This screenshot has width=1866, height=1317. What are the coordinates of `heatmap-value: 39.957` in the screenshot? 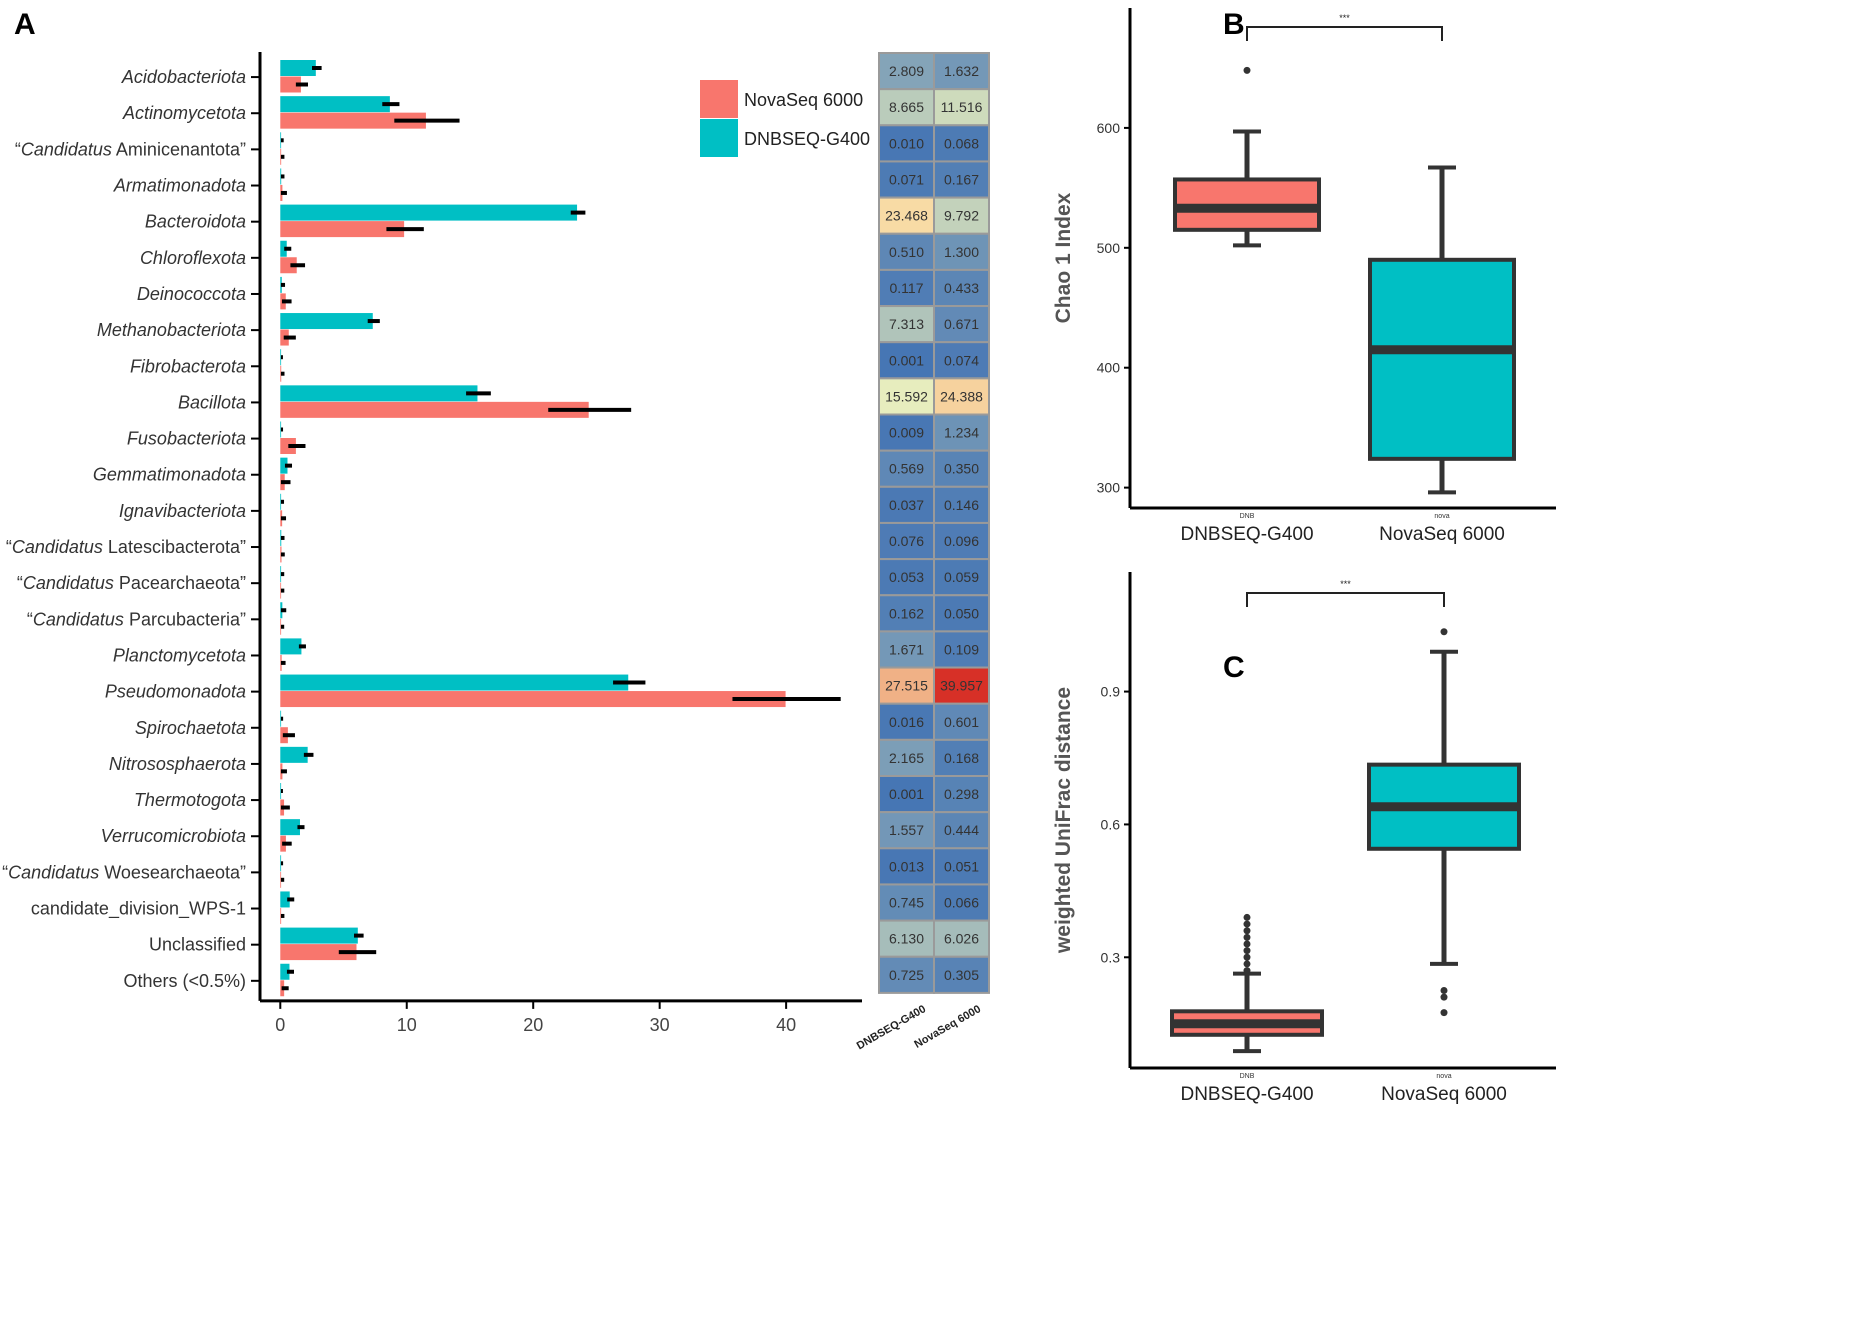 It's located at (961, 686).